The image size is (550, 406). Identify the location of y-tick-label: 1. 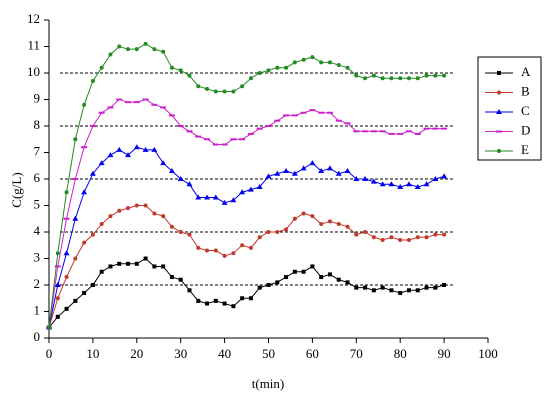
(37, 309).